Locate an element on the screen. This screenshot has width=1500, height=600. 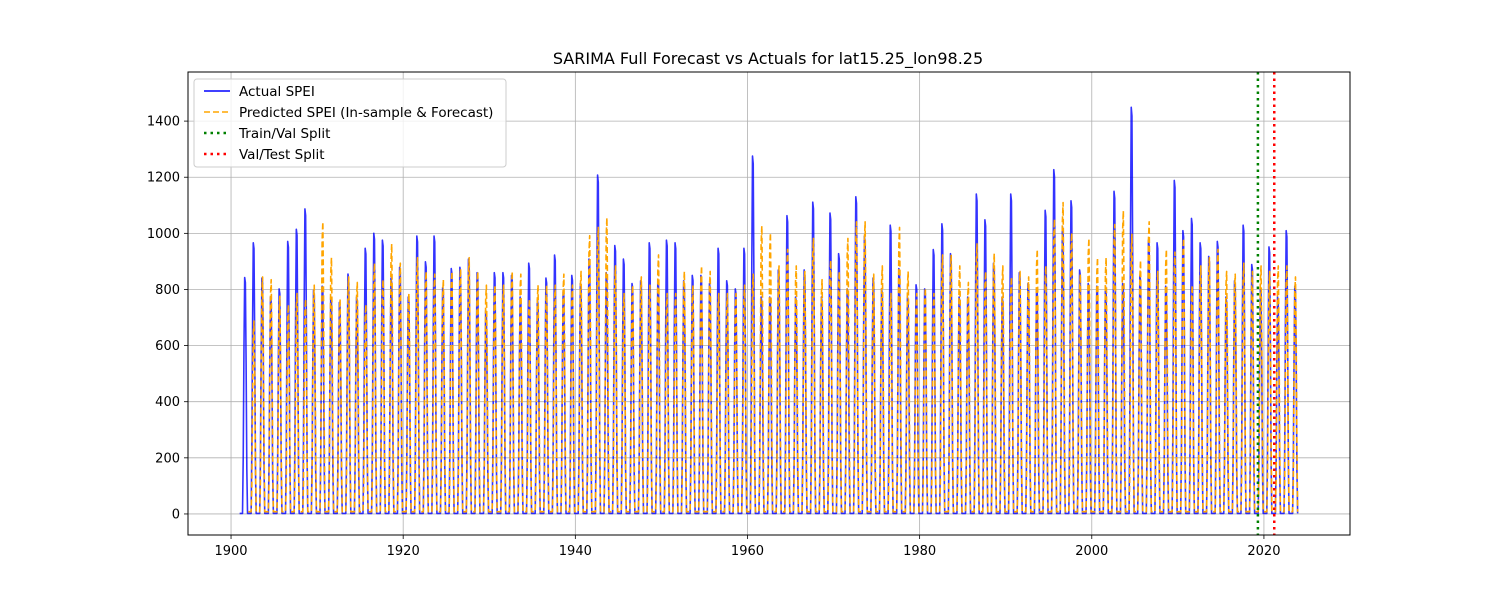
x-tick-label: 2000 is located at coordinates (1091, 551).